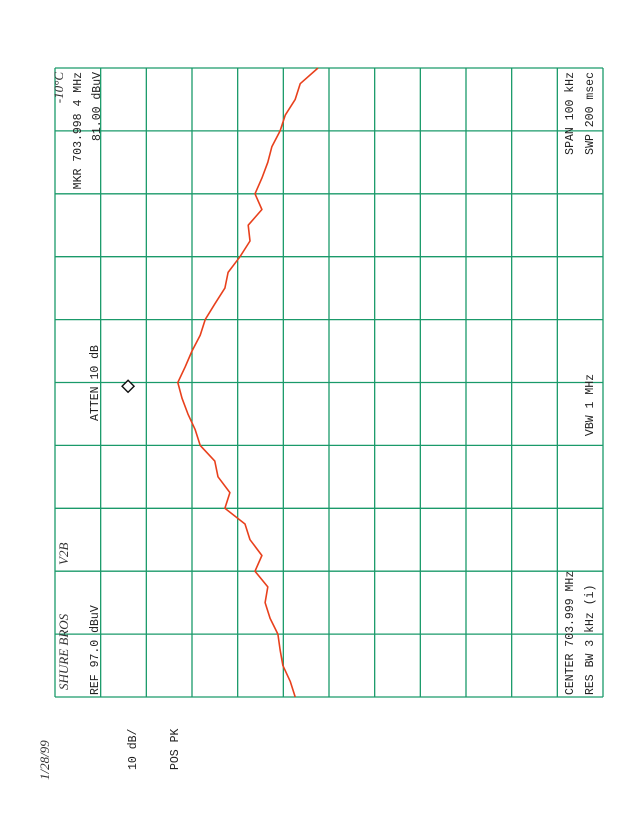 The width and height of the screenshot is (638, 837). What do you see at coordinates (97, 106) in the screenshot?
I see `annotation: 81.00 dBuV` at bounding box center [97, 106].